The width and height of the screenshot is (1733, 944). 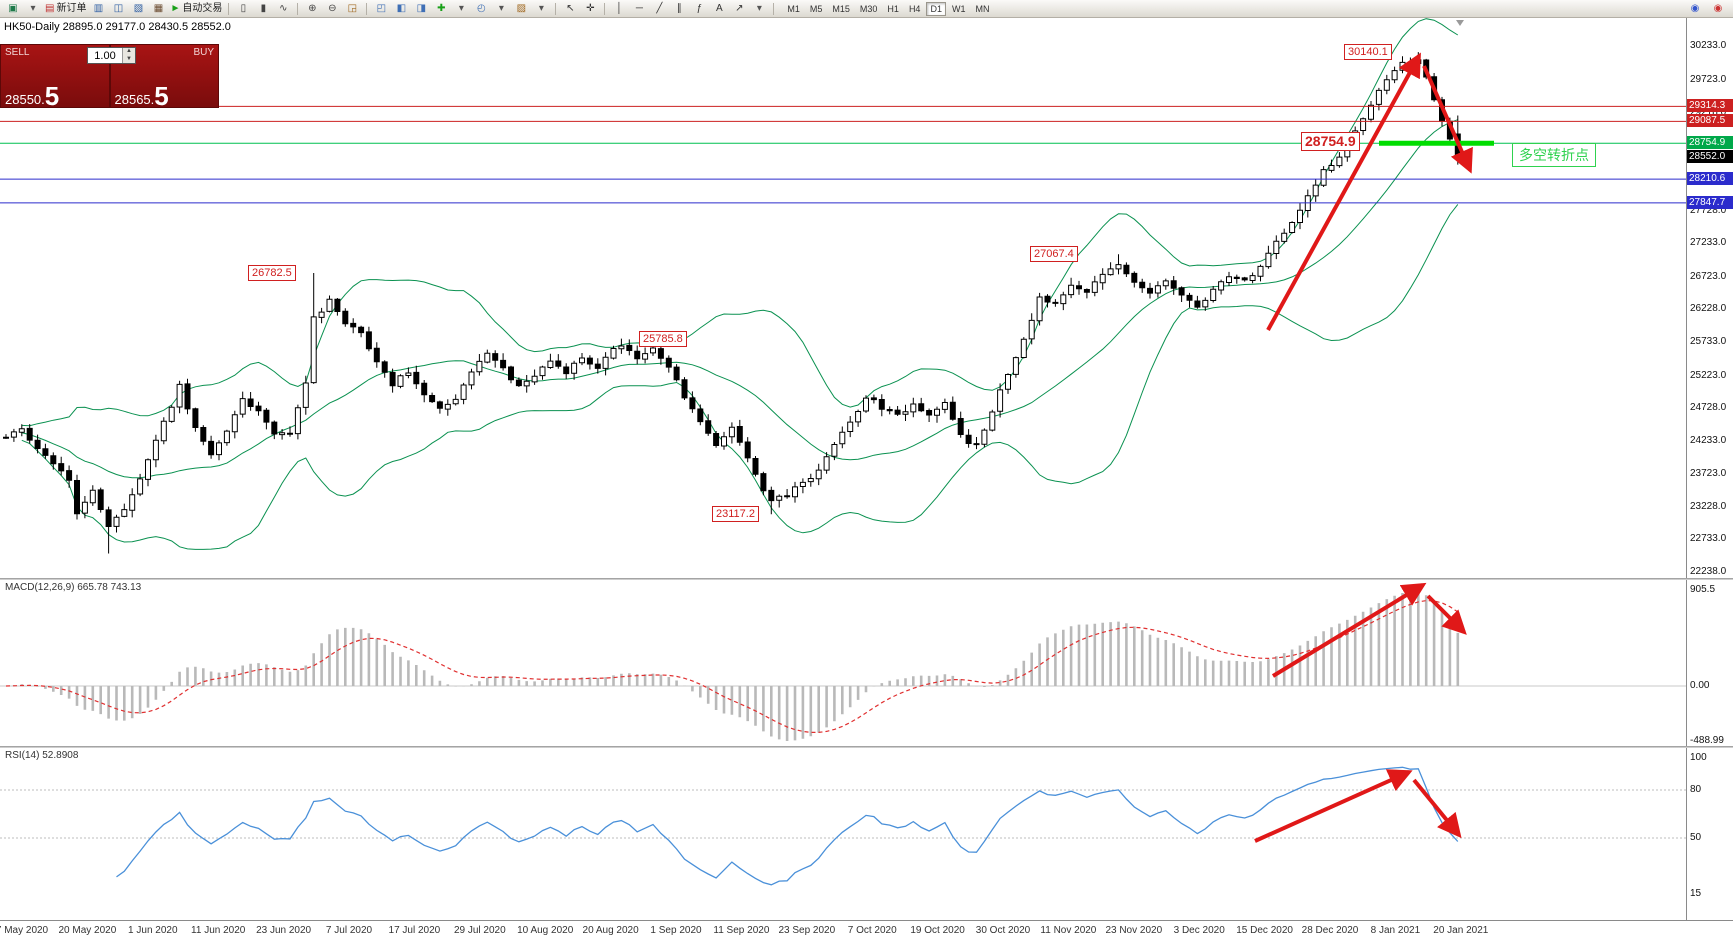 I want to click on vertical-line-button: │, so click(x=619, y=9).